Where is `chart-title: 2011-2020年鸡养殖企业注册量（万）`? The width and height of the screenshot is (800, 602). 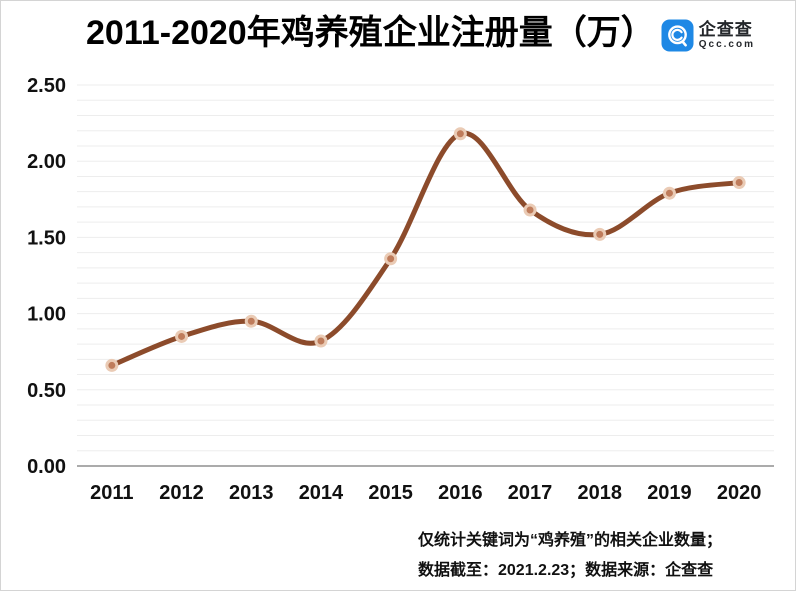
chart-title: 2011-2020年鸡养殖企业注册量（万） is located at coordinates (370, 33).